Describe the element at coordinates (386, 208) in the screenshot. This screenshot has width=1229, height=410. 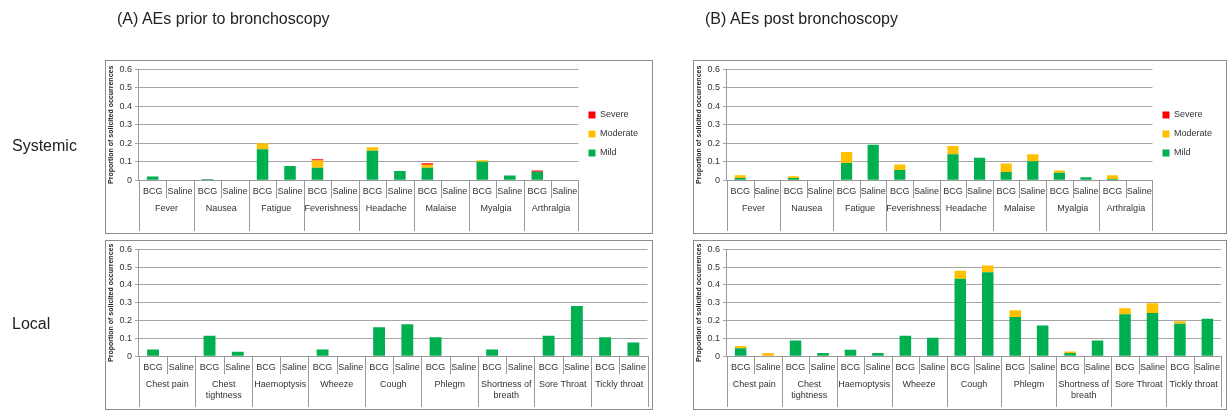
I see `text: Headache` at that location.